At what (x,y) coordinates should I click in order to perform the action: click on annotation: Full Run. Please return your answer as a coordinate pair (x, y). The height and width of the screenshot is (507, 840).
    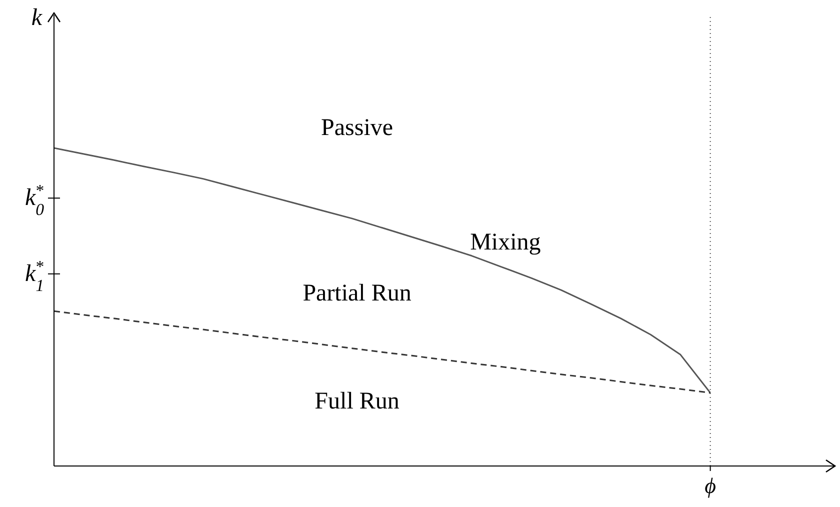
    Looking at the image, I should click on (357, 401).